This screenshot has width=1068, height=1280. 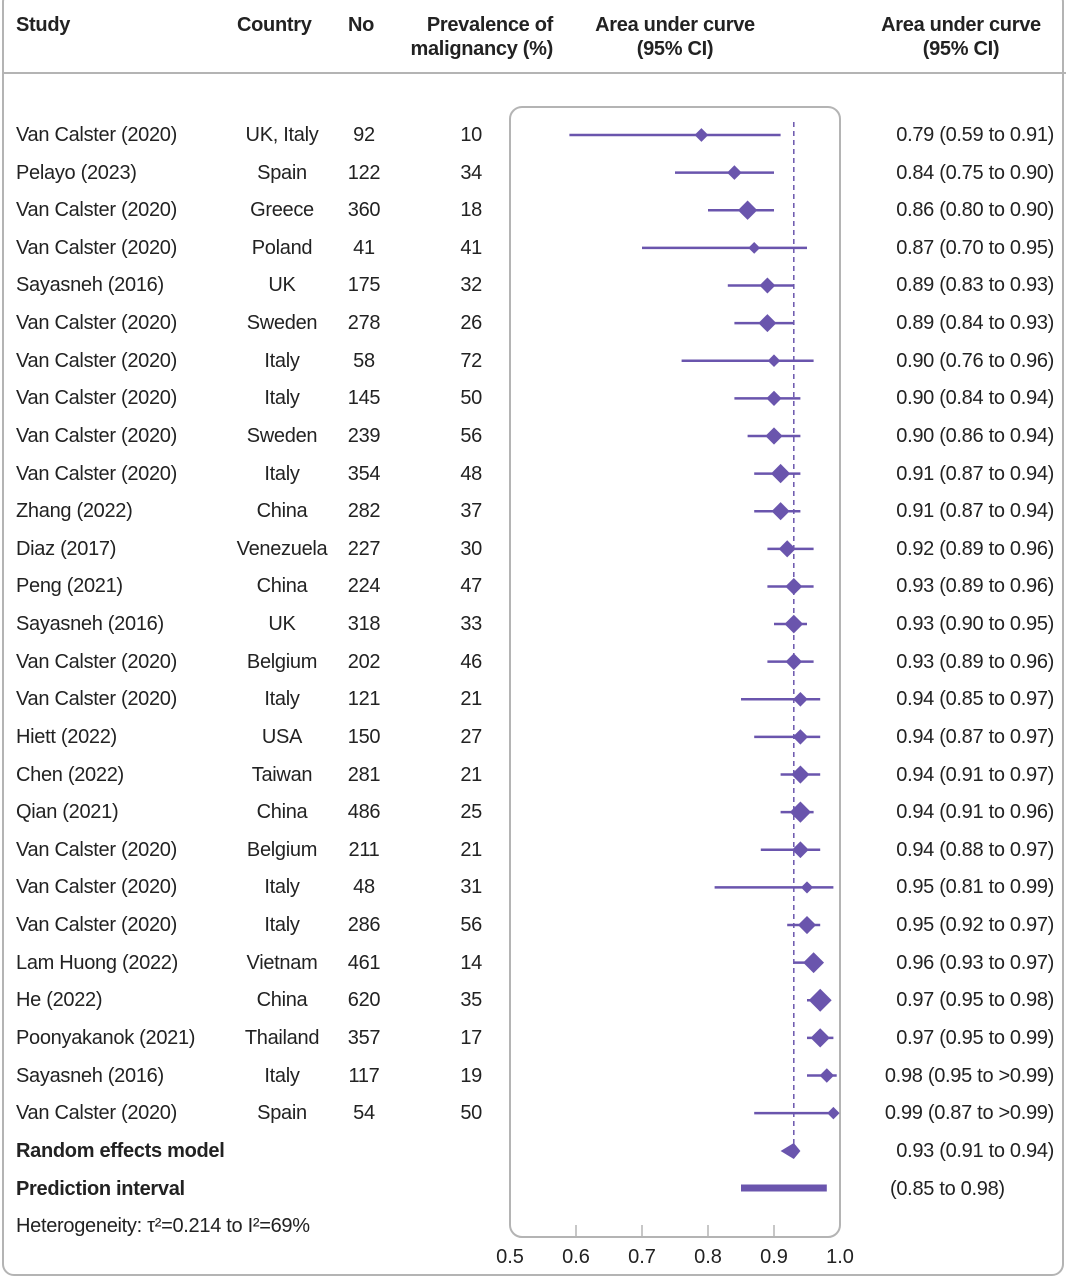 What do you see at coordinates (534, 73) in the screenshot?
I see `header-divider` at bounding box center [534, 73].